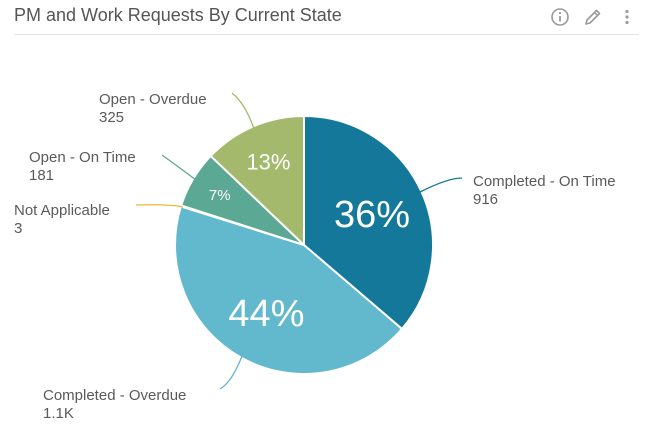  Describe the element at coordinates (58, 413) in the screenshot. I see `slice-value-label: 1.1K` at that location.